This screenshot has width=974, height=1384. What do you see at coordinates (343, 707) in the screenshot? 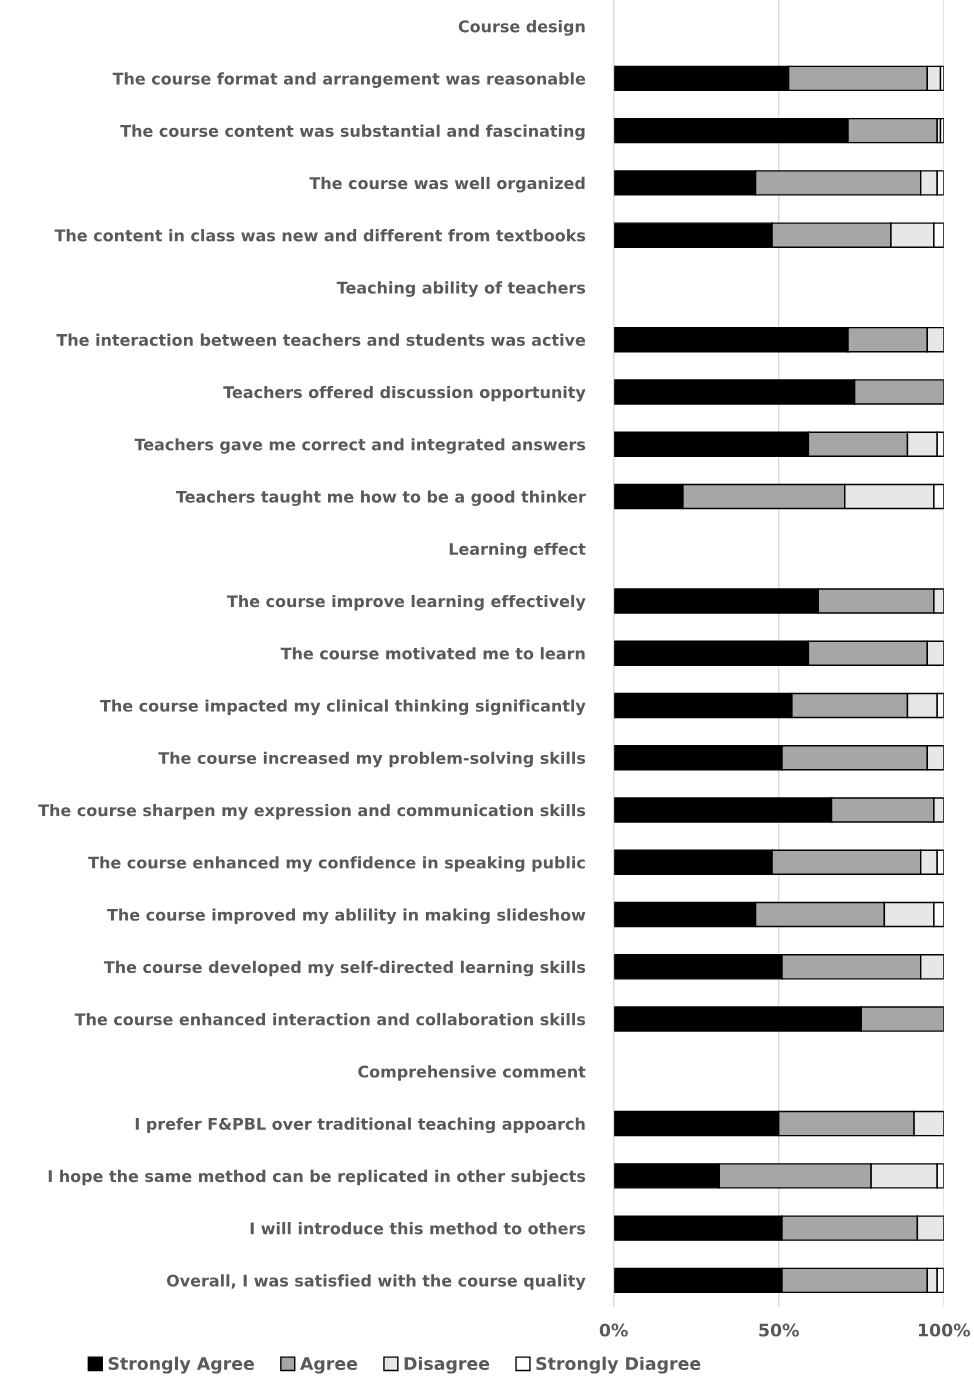
I see `y-tick-label: The course impacted my clinical thinking significantly` at bounding box center [343, 707].